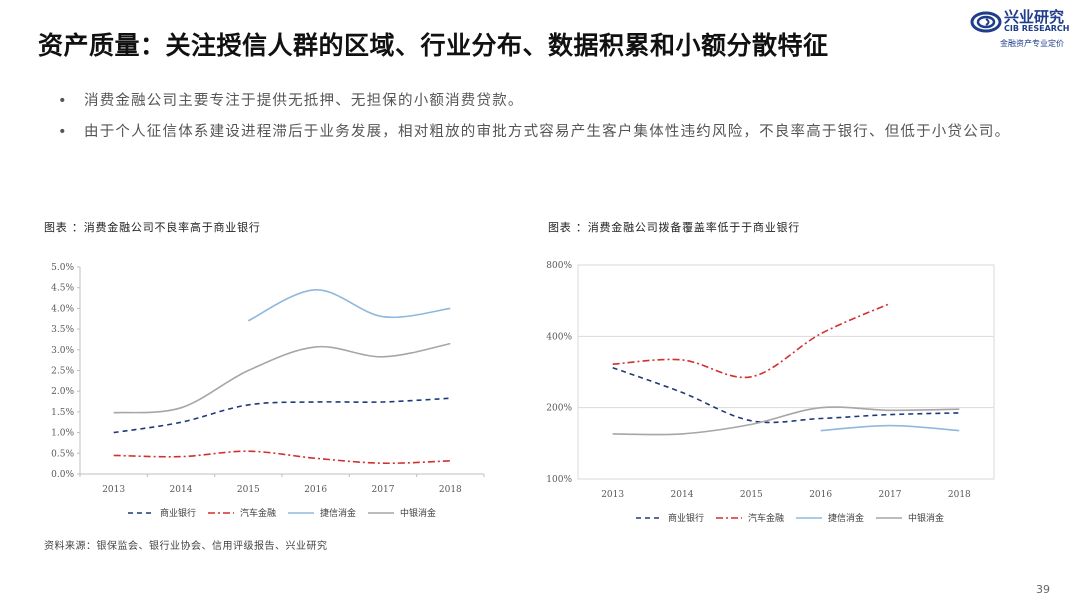 This screenshot has width=1080, height=608. Describe the element at coordinates (674, 227) in the screenshot. I see `right-chart-title: 图表 ：消费金融公司拨备覆盖率低于于商业银行` at that location.